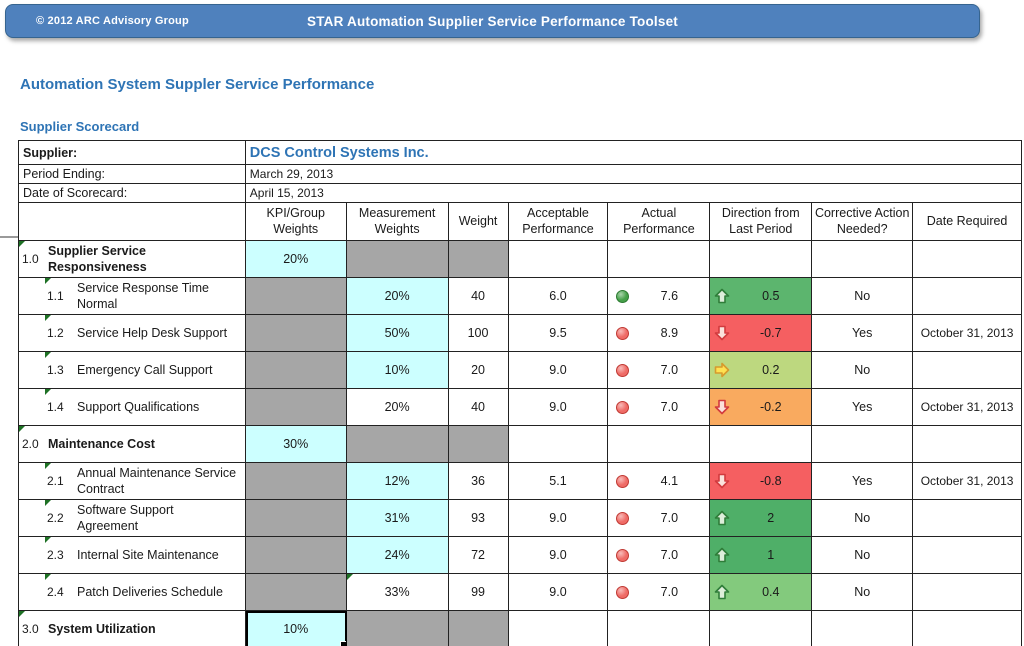 This screenshot has width=1024, height=646. Describe the element at coordinates (132, 518) in the screenshot. I see `row-label-cell: 2.2 Software Support Agreement` at that location.